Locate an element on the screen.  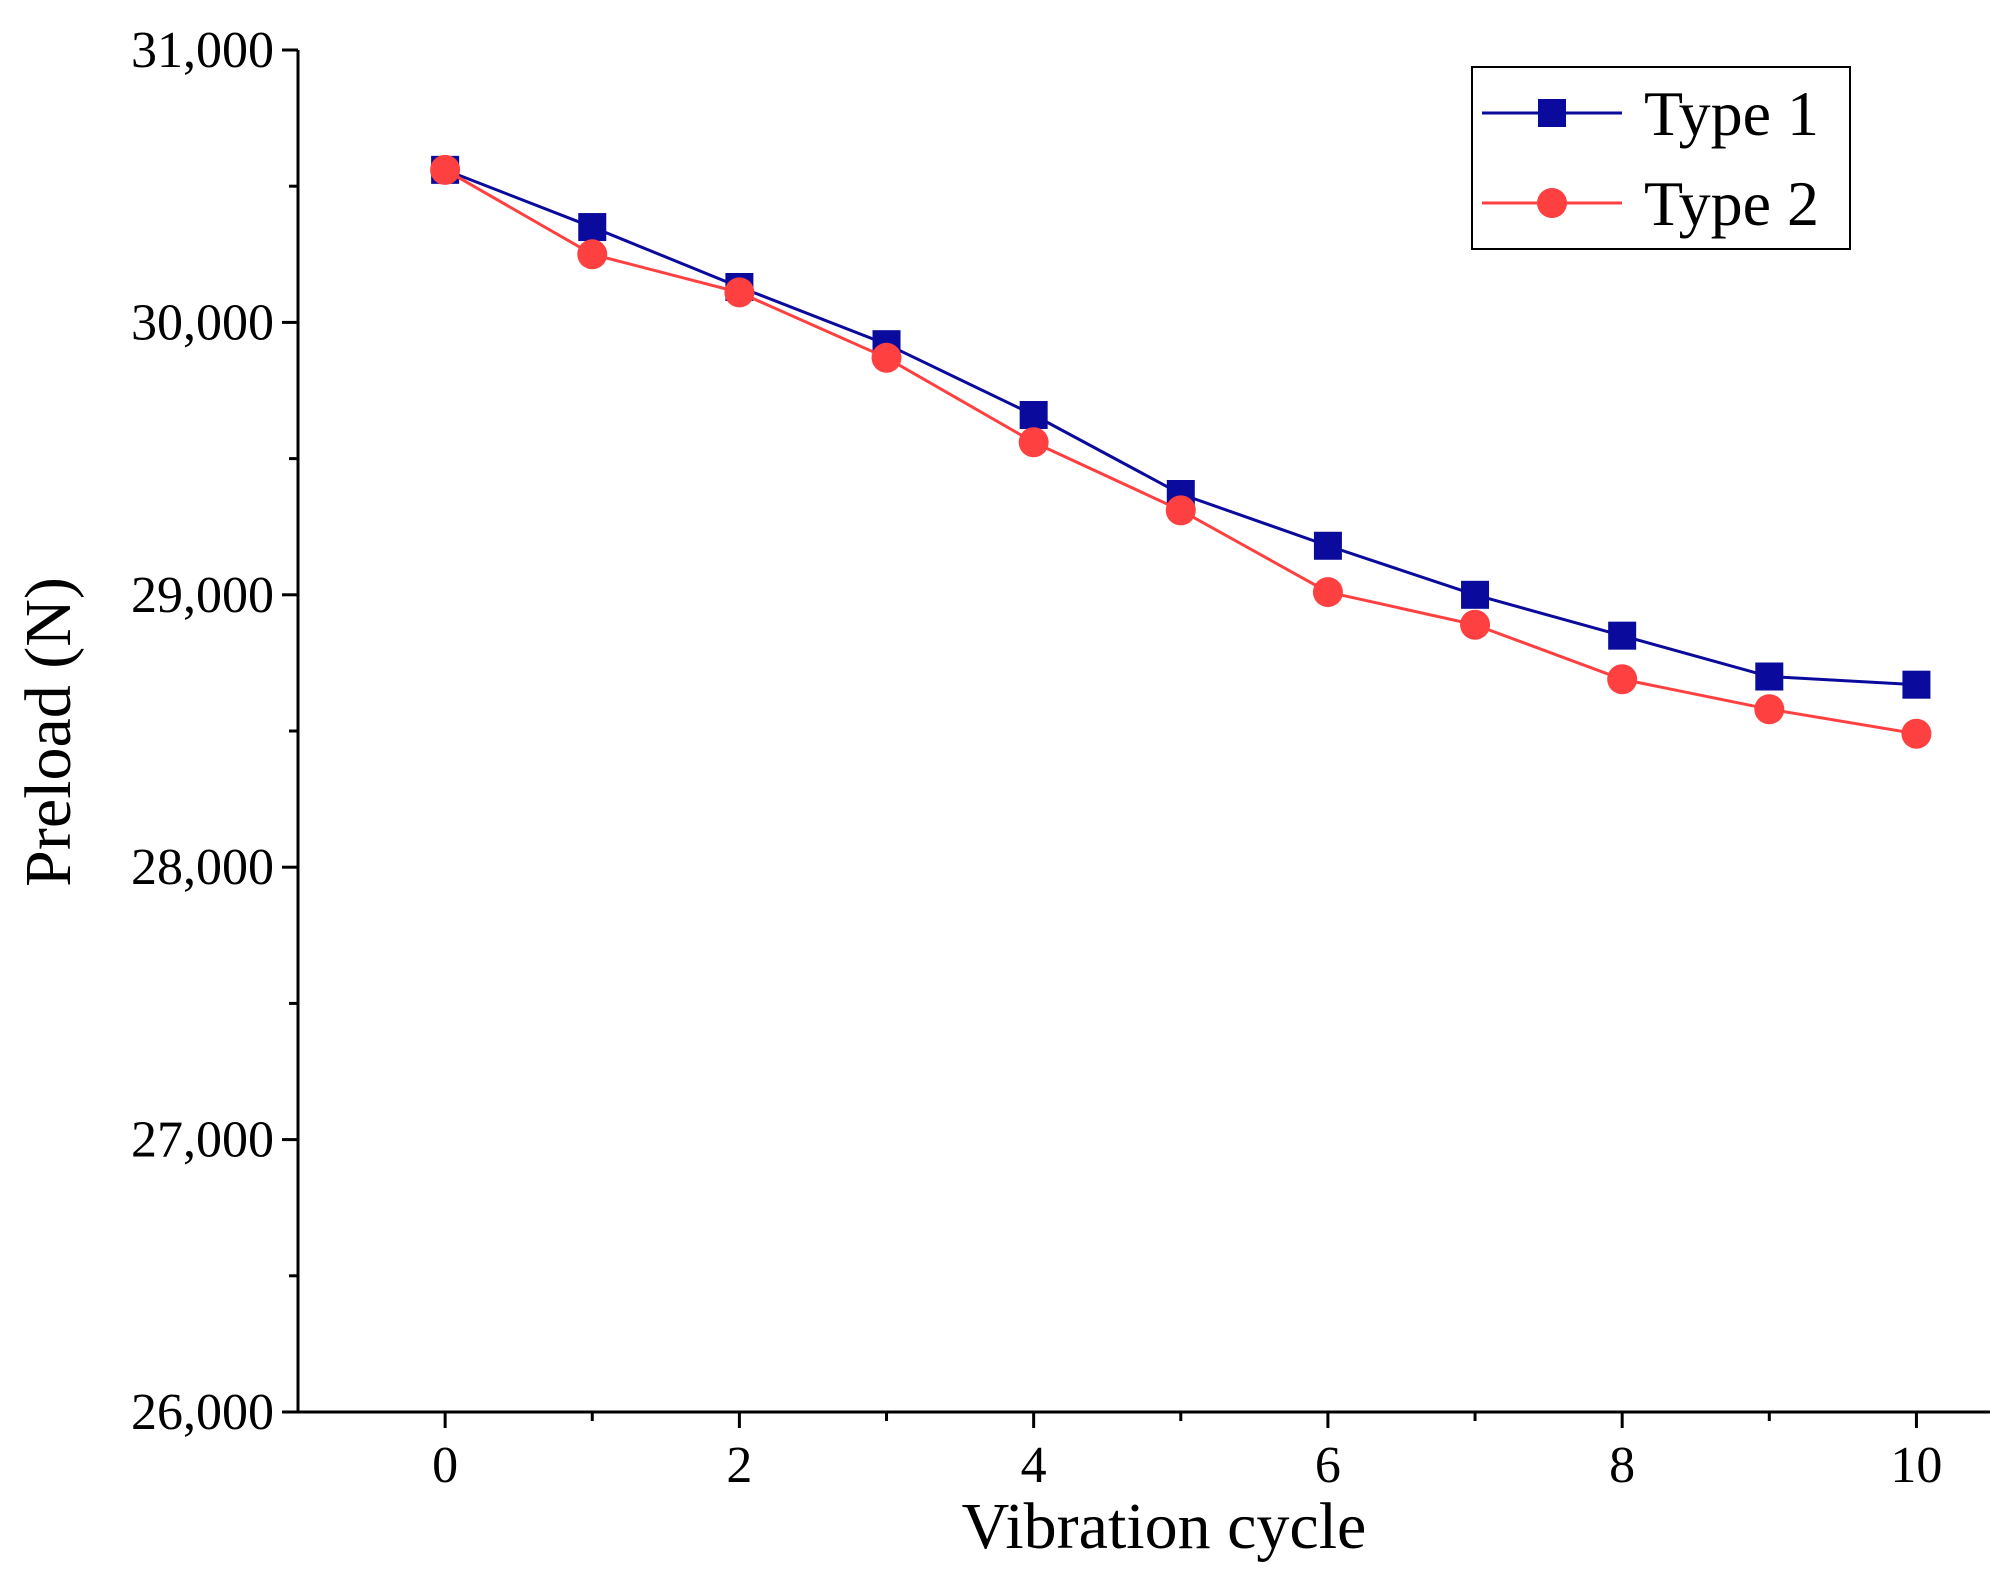
y-tick-label: 31,000 is located at coordinates (202, 50).